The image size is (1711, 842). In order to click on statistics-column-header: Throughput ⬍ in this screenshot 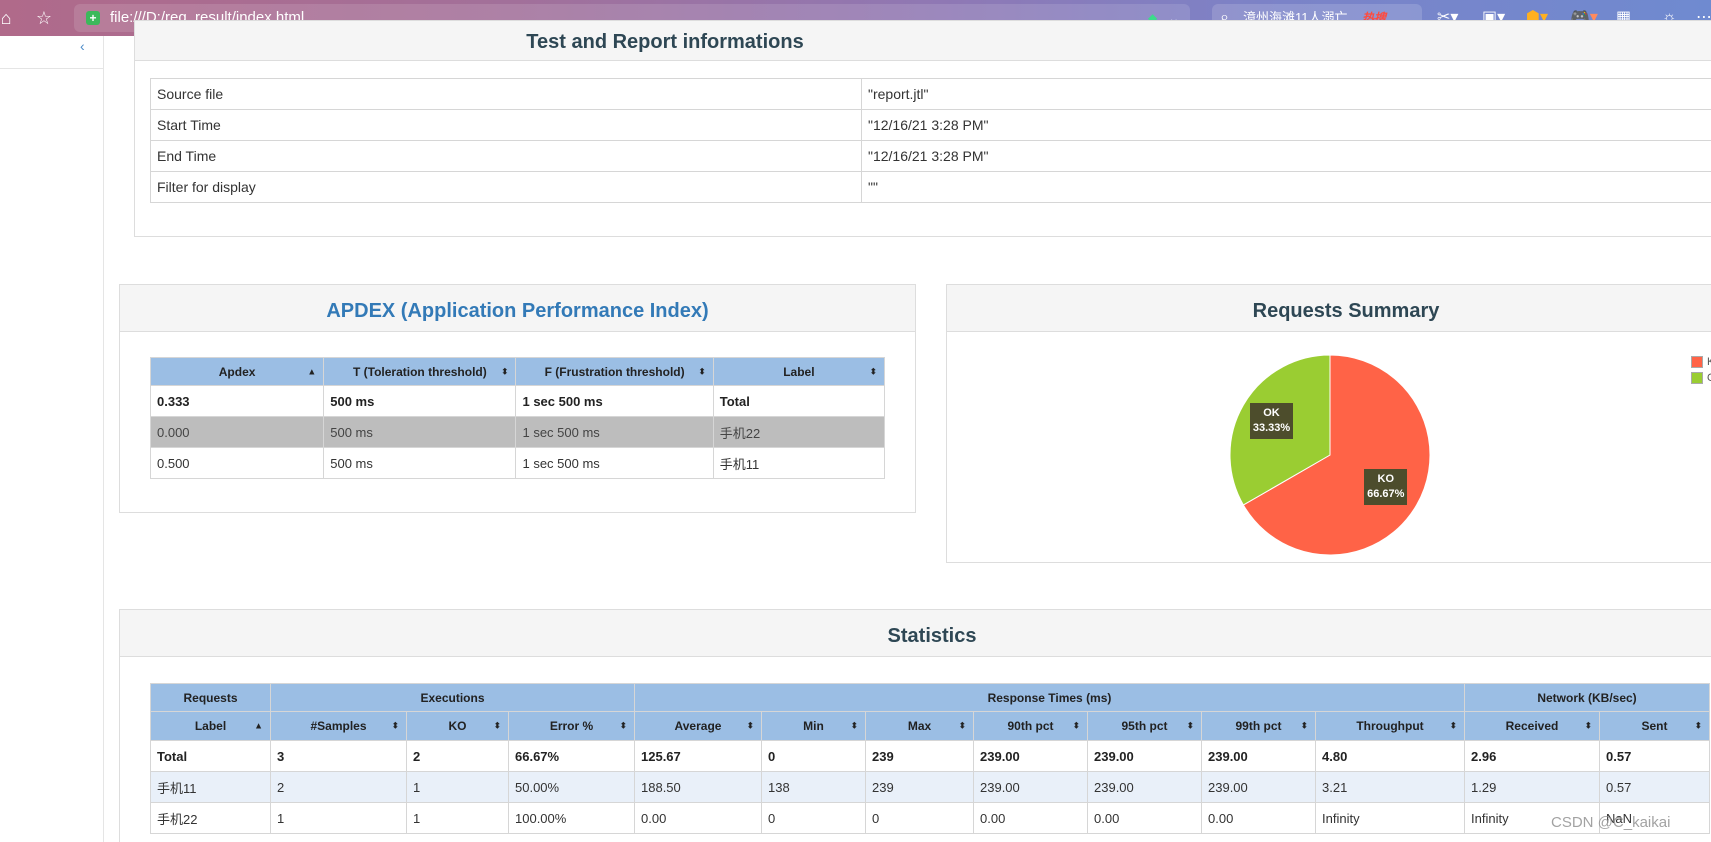, I will do `click(1390, 726)`.